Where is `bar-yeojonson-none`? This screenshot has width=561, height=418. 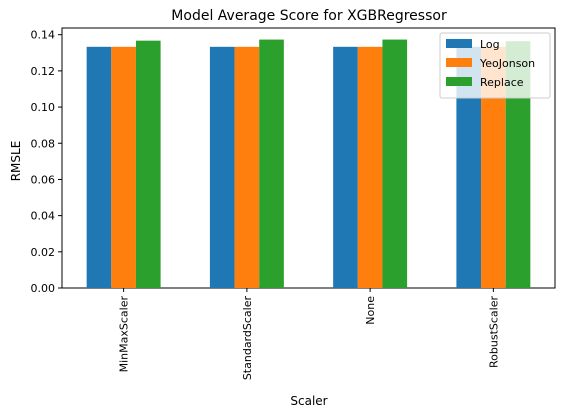 bar-yeojonson-none is located at coordinates (370, 167).